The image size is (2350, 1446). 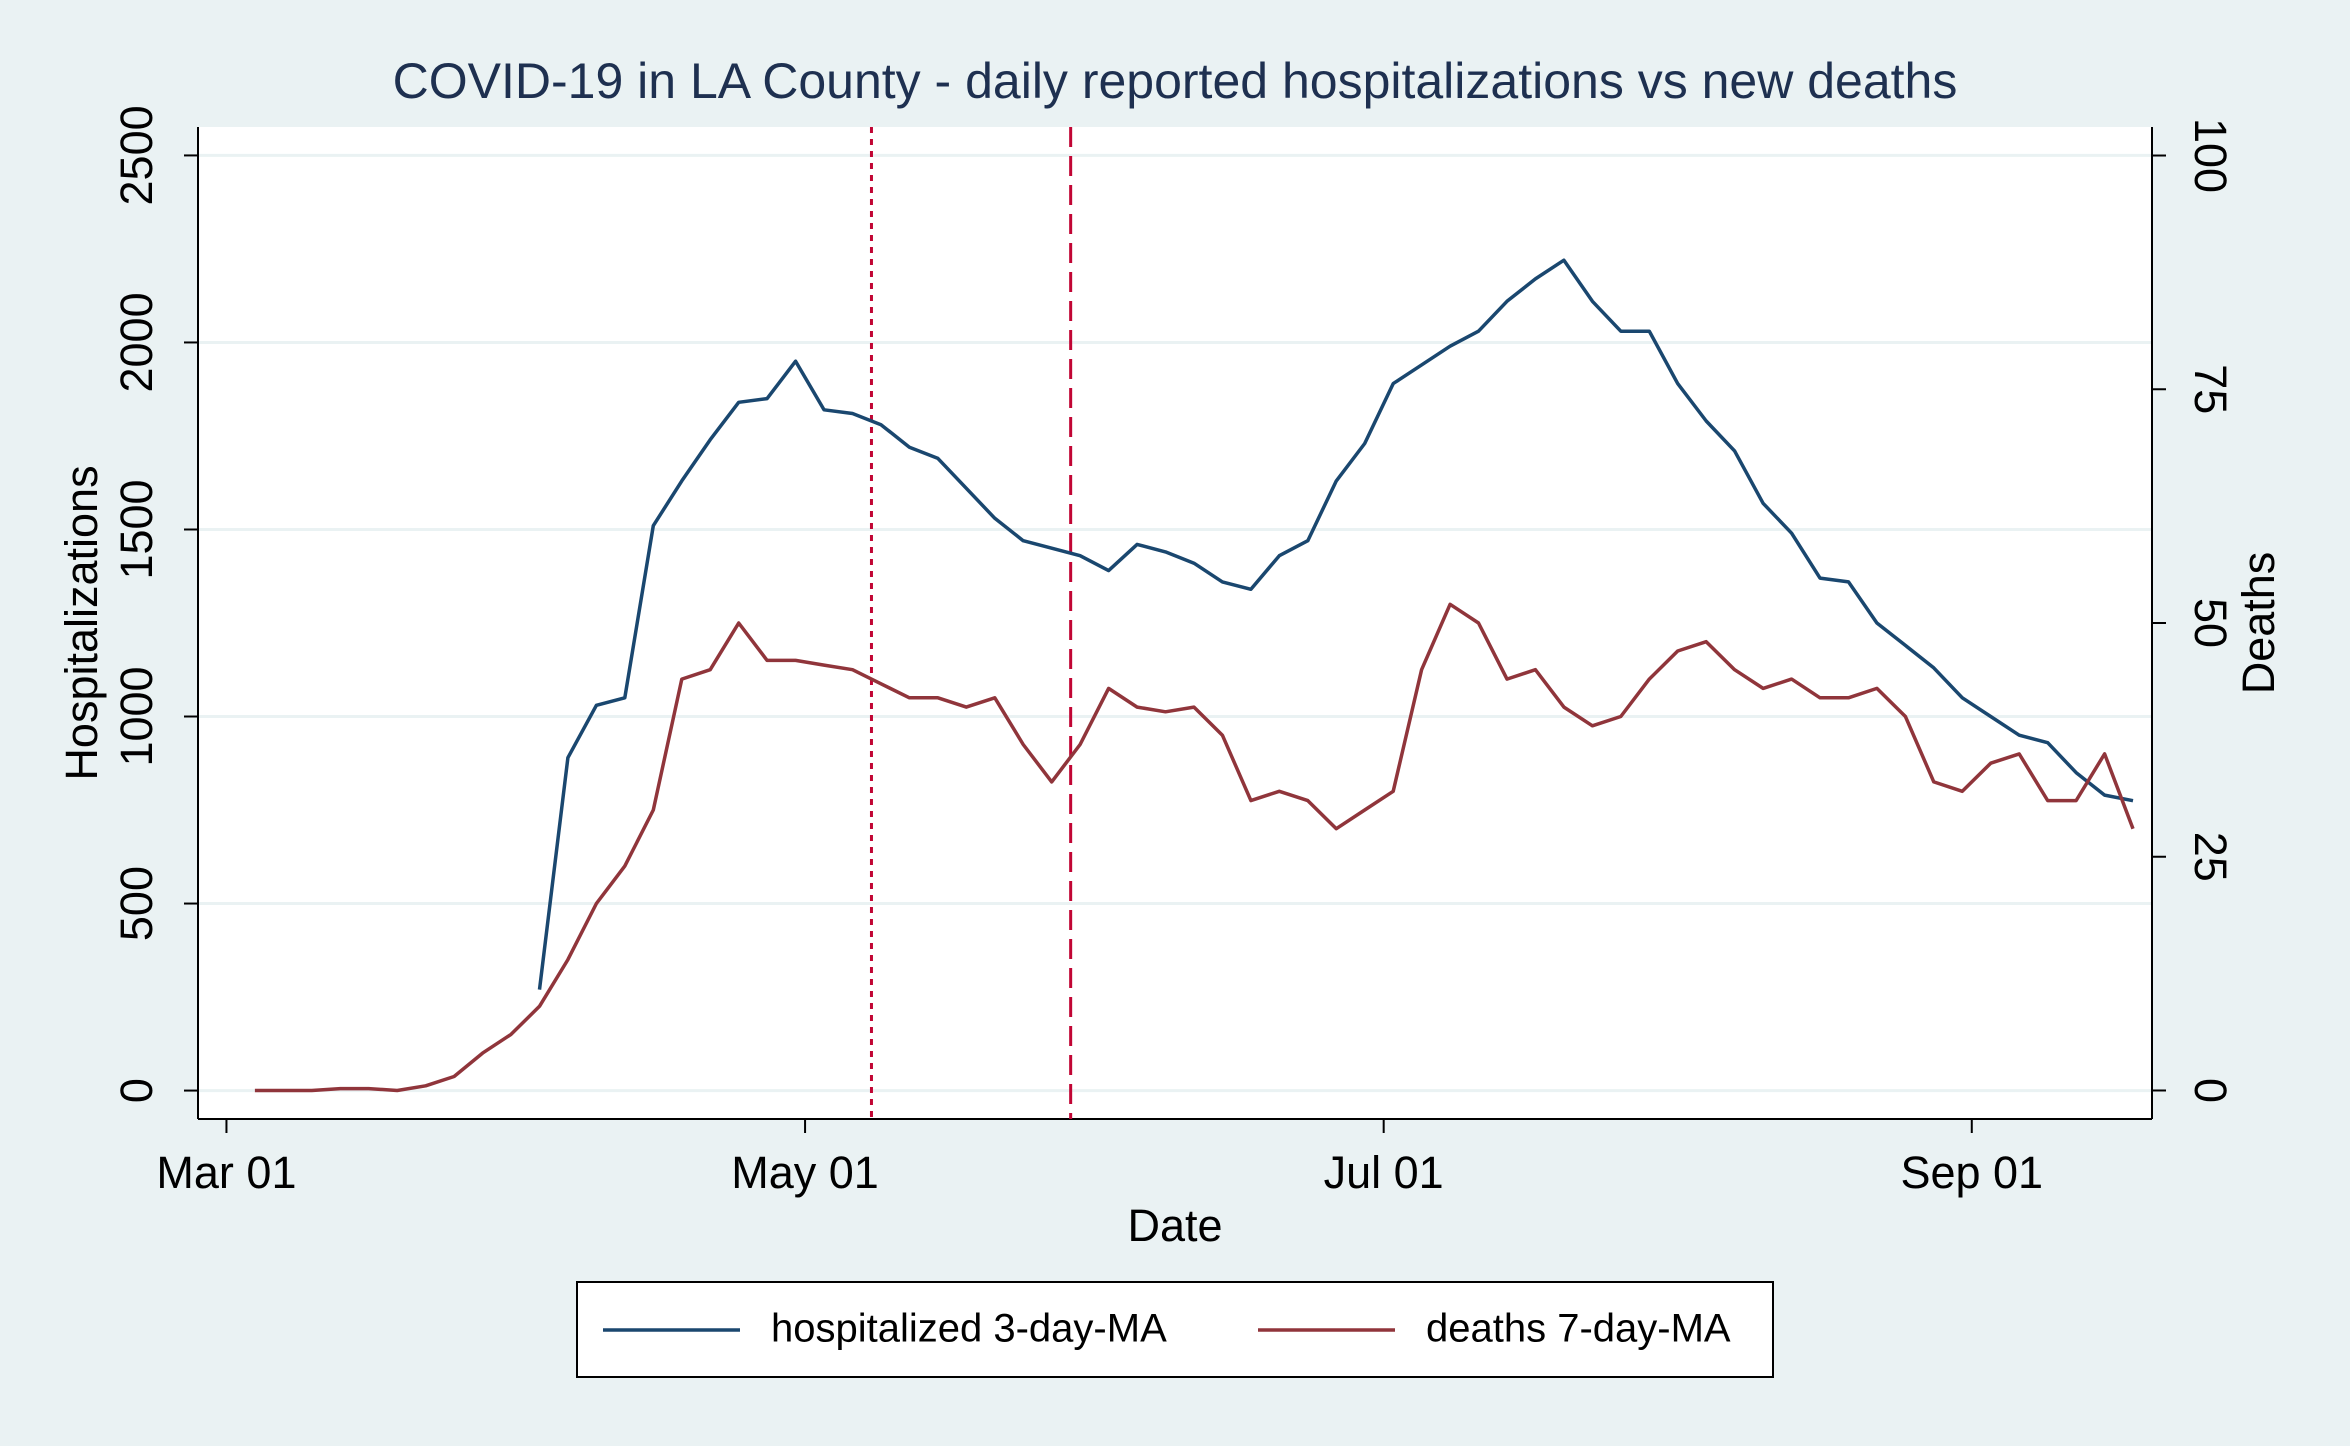 I want to click on y-tick-label: 500, so click(x=136, y=903).